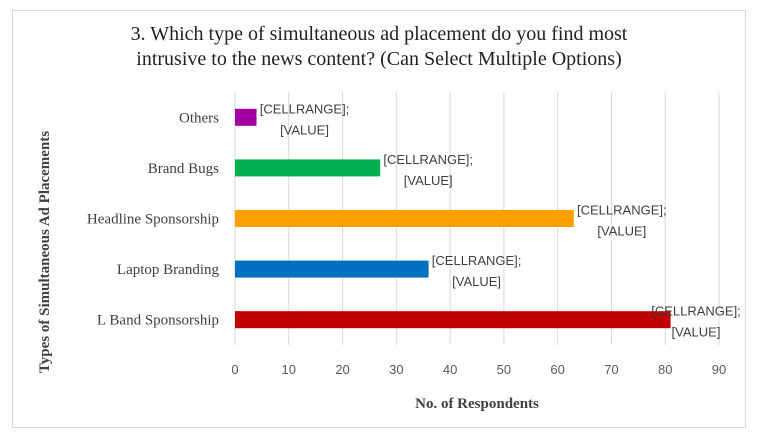 The image size is (758, 438). I want to click on category-label: Headline Sponsorship, so click(153, 220).